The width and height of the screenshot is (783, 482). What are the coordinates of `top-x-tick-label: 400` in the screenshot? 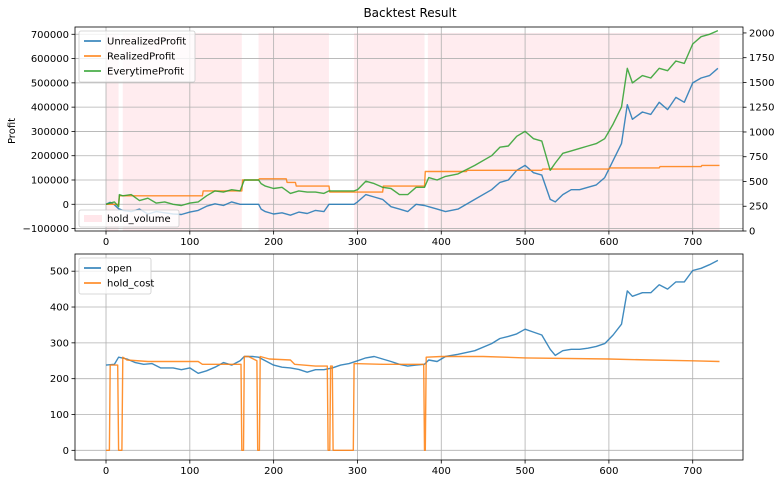 It's located at (441, 242).